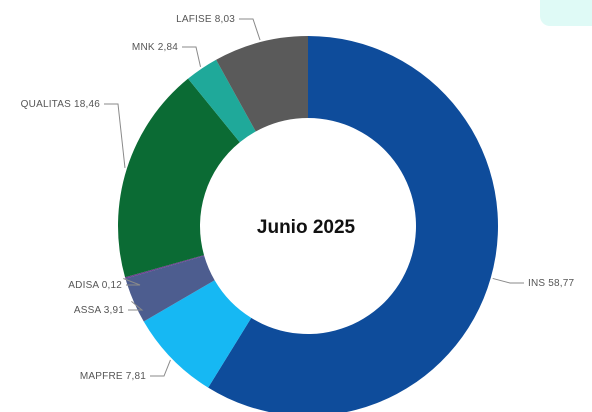  What do you see at coordinates (170, 288) in the screenshot?
I see `slice-assa` at bounding box center [170, 288].